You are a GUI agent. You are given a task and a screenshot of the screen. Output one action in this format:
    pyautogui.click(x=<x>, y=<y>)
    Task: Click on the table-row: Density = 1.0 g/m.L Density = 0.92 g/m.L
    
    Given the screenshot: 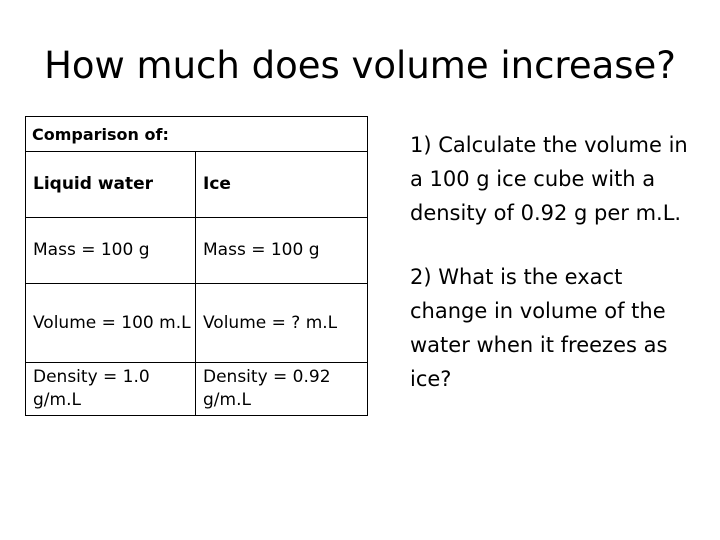 What is the action you would take?
    pyautogui.click(x=197, y=389)
    